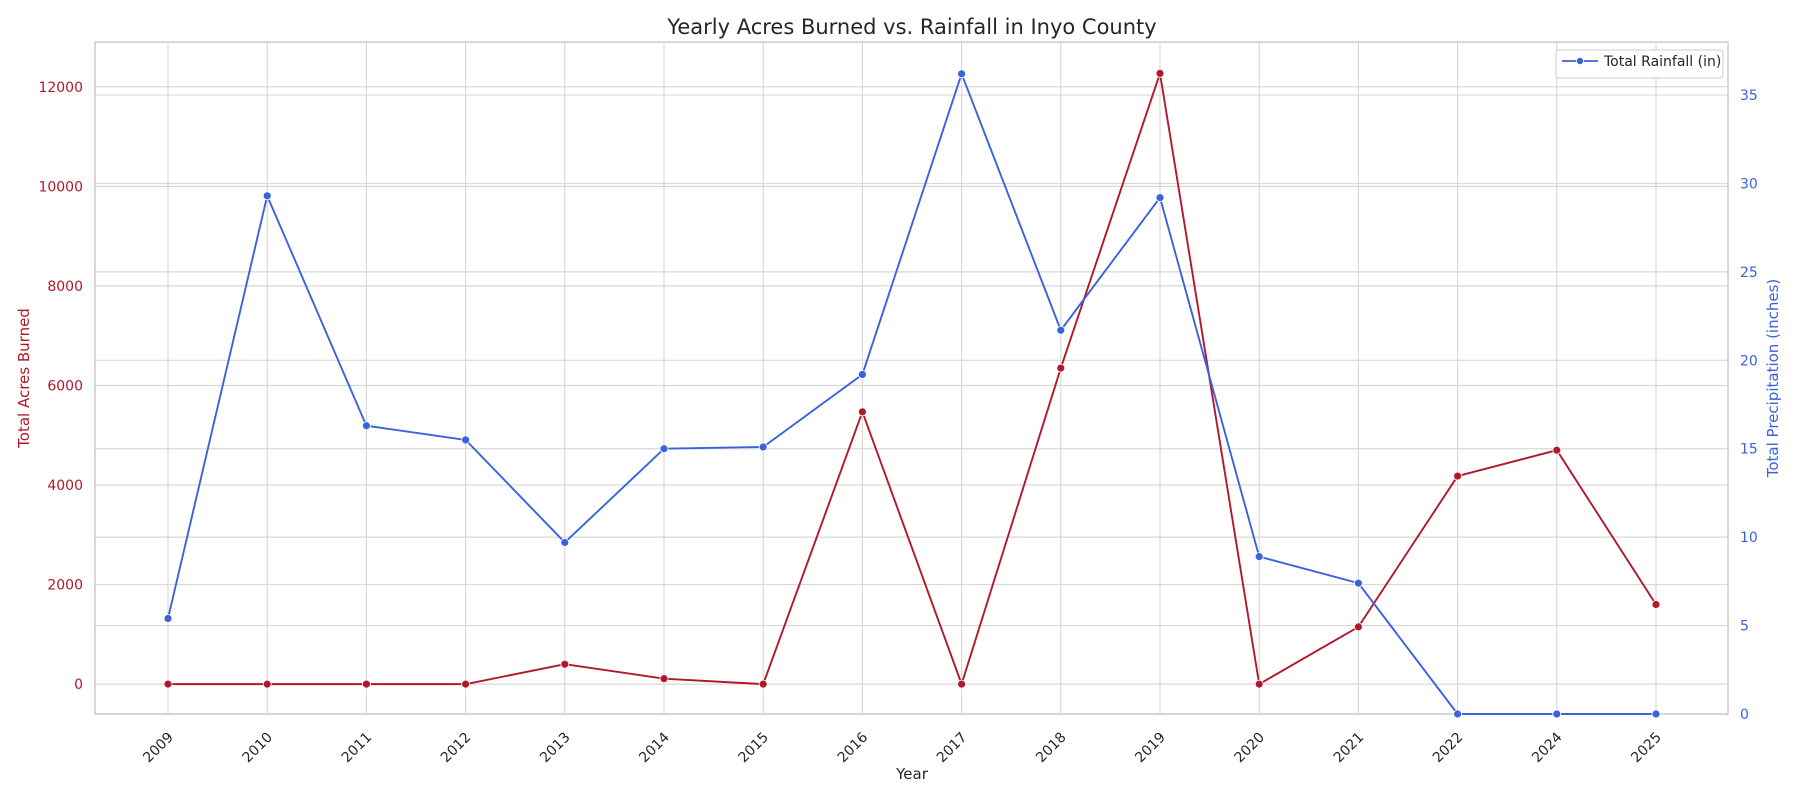  I want to click on y-left-tick-label: 0, so click(78, 685).